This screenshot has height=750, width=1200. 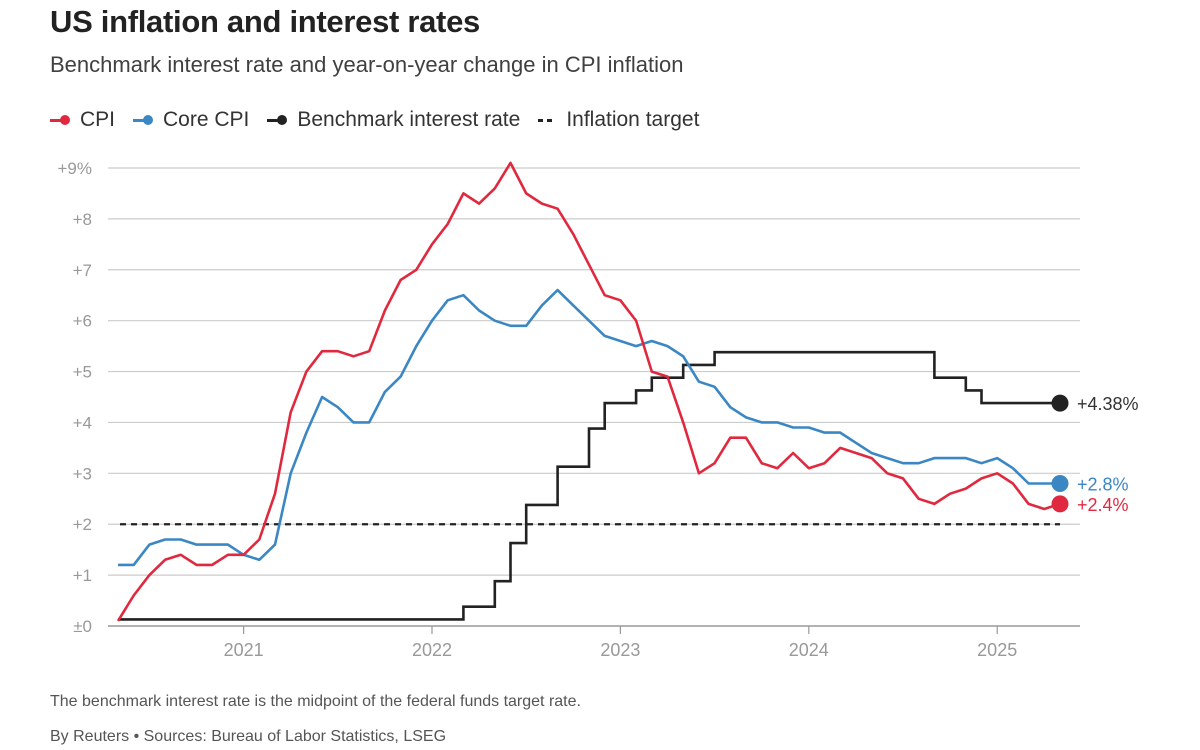 What do you see at coordinates (82, 372) in the screenshot?
I see `y-tick-label: +5` at bounding box center [82, 372].